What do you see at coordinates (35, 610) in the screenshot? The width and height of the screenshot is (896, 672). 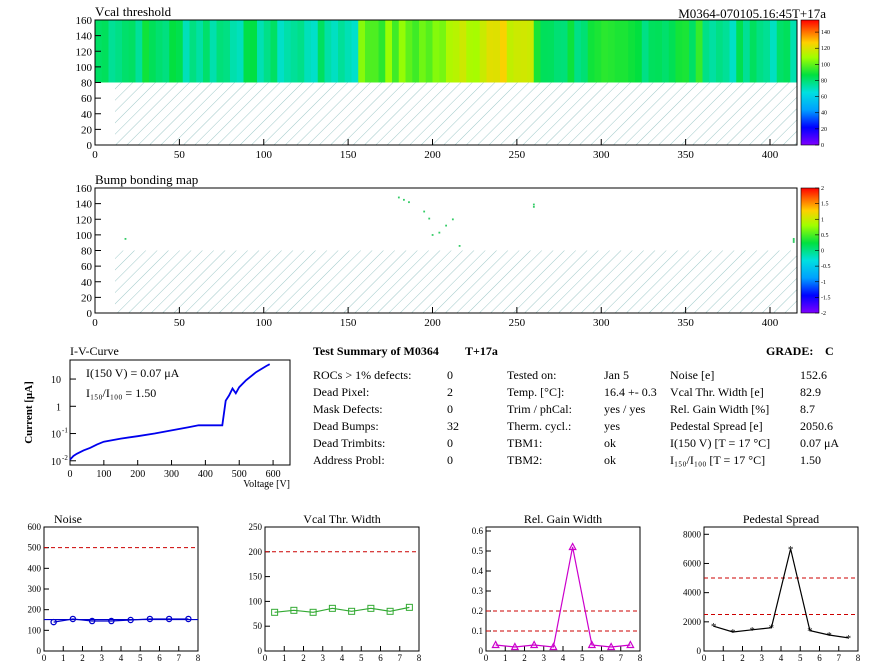 I see `y-tick-label: 200` at bounding box center [35, 610].